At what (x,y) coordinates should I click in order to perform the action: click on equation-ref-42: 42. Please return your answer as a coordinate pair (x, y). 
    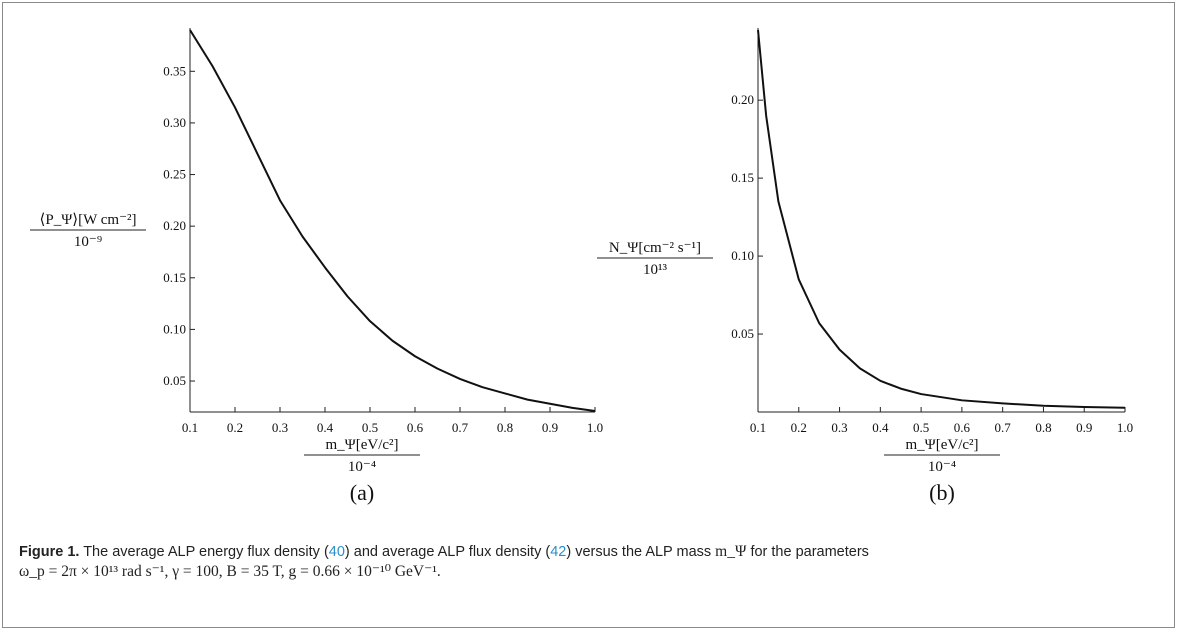
    Looking at the image, I should click on (558, 552).